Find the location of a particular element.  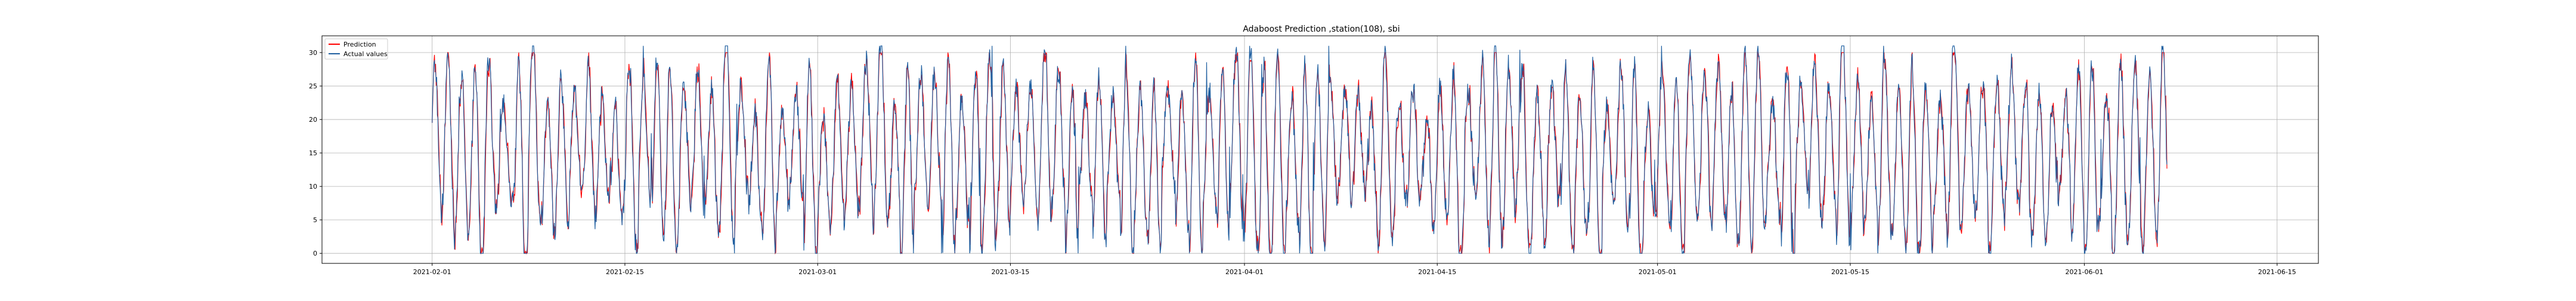

legend-label-actual: Actual values is located at coordinates (365, 54).